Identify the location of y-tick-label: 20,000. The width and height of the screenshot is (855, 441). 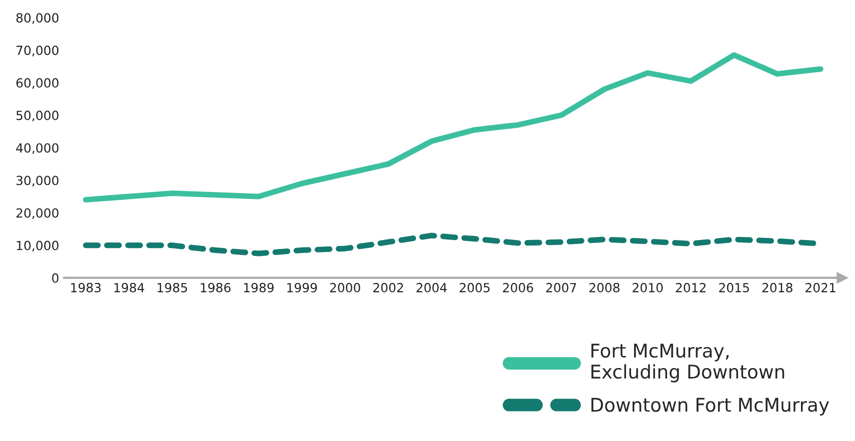
(37, 213).